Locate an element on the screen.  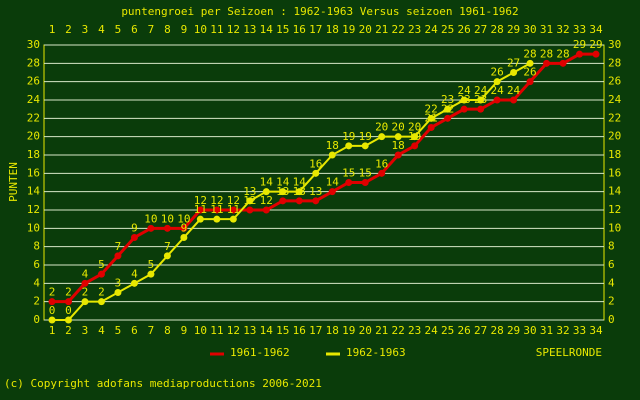
x-tick-label: 22 is located at coordinates (398, 330).